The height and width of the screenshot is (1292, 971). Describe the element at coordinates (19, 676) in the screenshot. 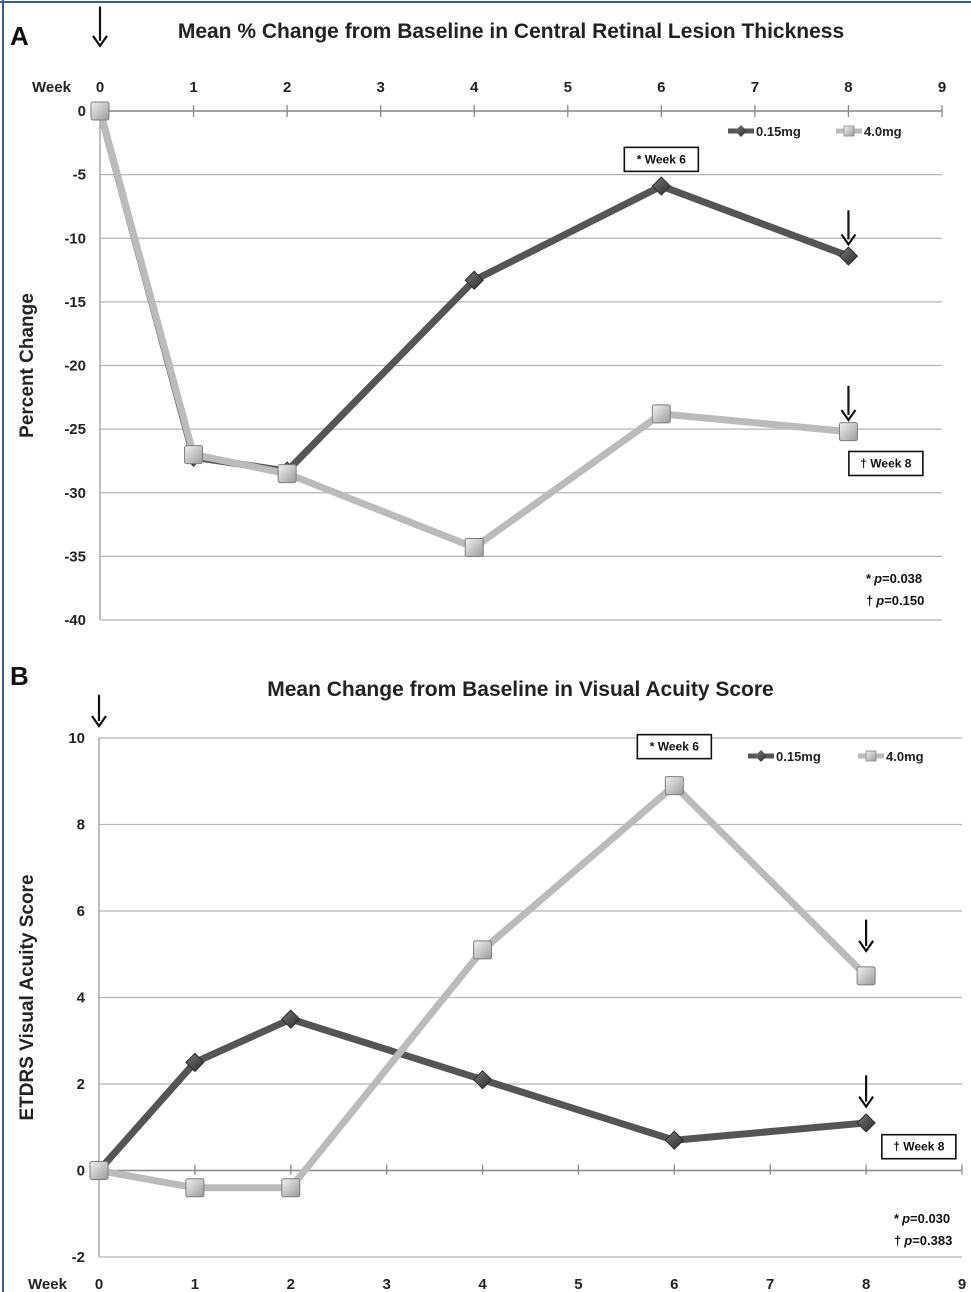

I see `panel-letter: B` at that location.